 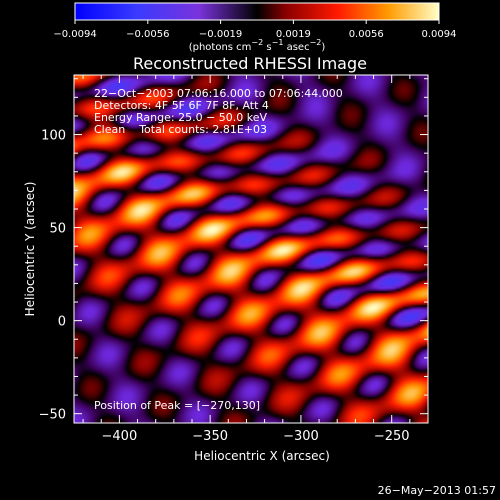 What do you see at coordinates (74, 34) in the screenshot?
I see `colorbar-tick-label: −0.0094` at bounding box center [74, 34].